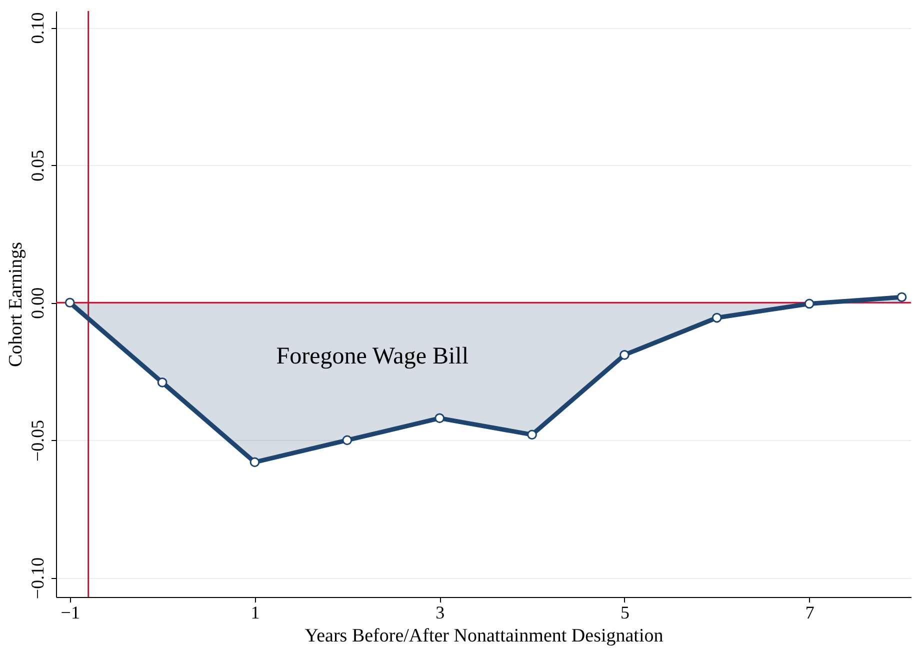  What do you see at coordinates (38, 28) in the screenshot?
I see `y-tick-label: 0.10` at bounding box center [38, 28].